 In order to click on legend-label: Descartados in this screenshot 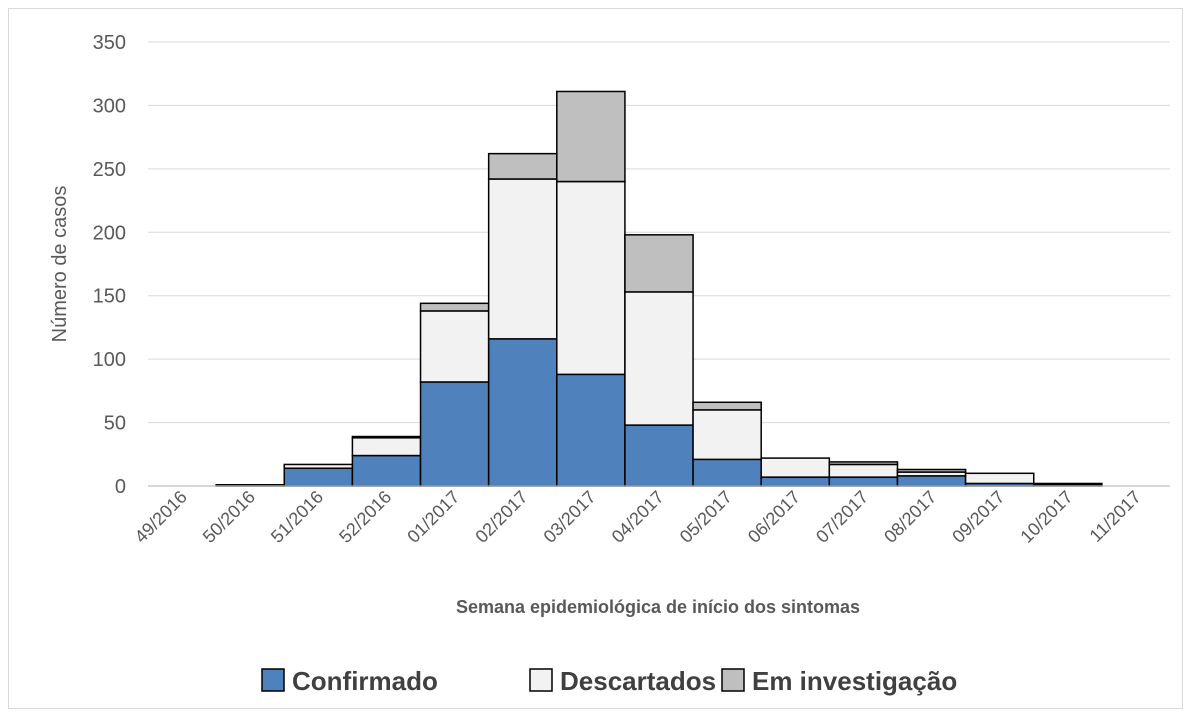, I will do `click(638, 681)`.